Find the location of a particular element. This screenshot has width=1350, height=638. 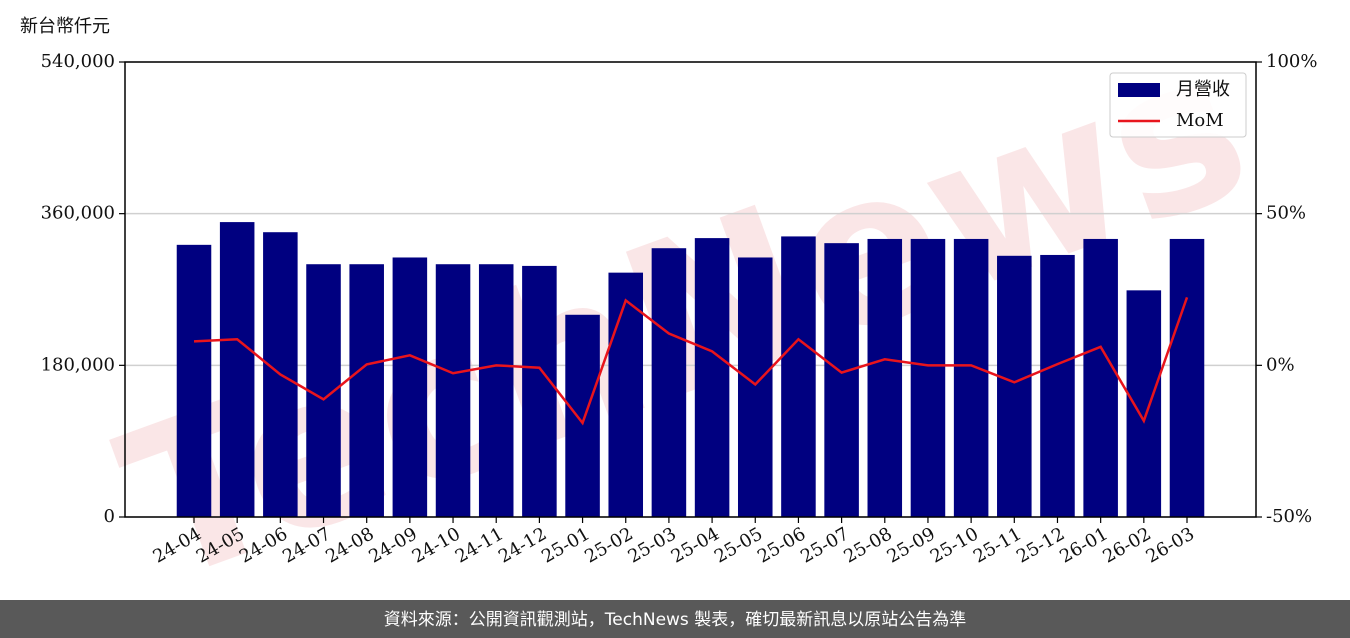

x-tick-label: 25-04 is located at coordinates (695, 545).